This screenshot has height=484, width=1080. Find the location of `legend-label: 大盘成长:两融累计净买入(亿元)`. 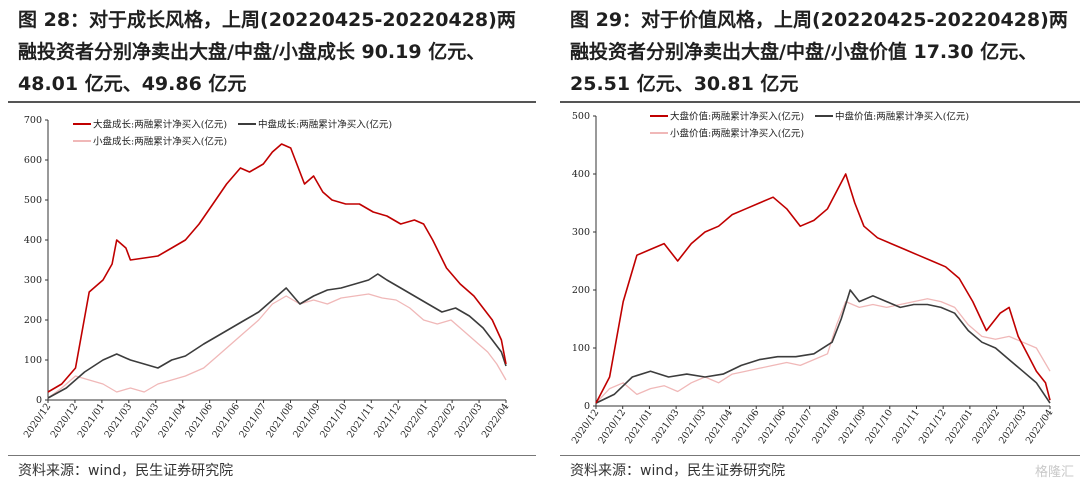

legend-label: 大盘成长:两融累计净买入(亿元) is located at coordinates (160, 125).